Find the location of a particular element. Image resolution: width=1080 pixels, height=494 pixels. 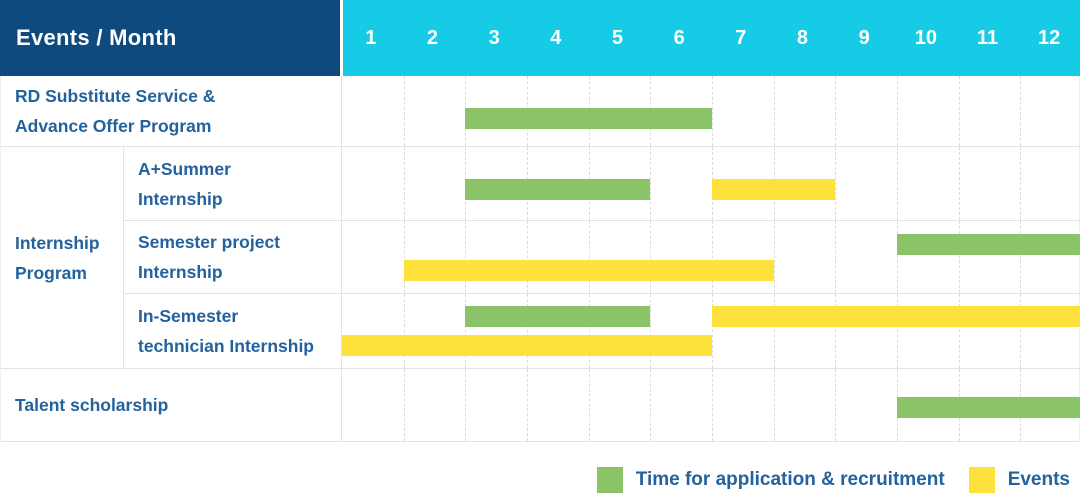

legend-swatch-application is located at coordinates (609, 480).